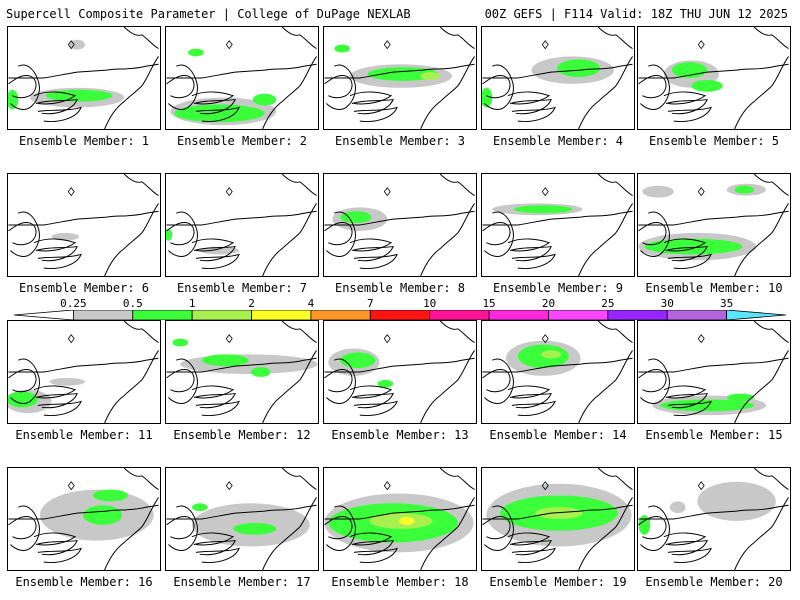 Image resolution: width=800 pixels, height=600 pixels. Describe the element at coordinates (242, 582) in the screenshot. I see `ensemble-member-label: Ensemble Member: 17` at that location.